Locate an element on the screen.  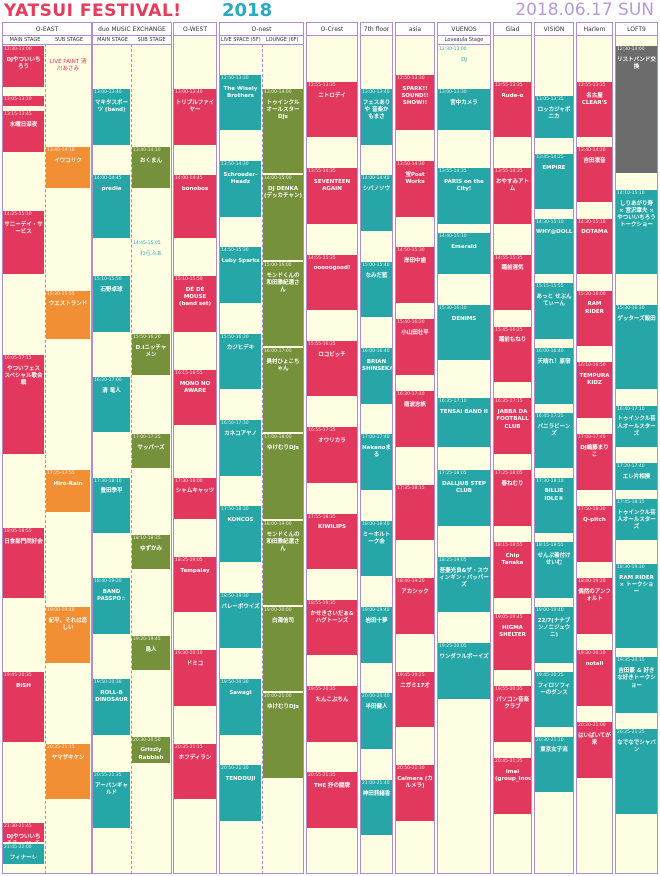
performance-slot: 18:10-18:35 ゆずかみ is located at coordinates (151, 552).